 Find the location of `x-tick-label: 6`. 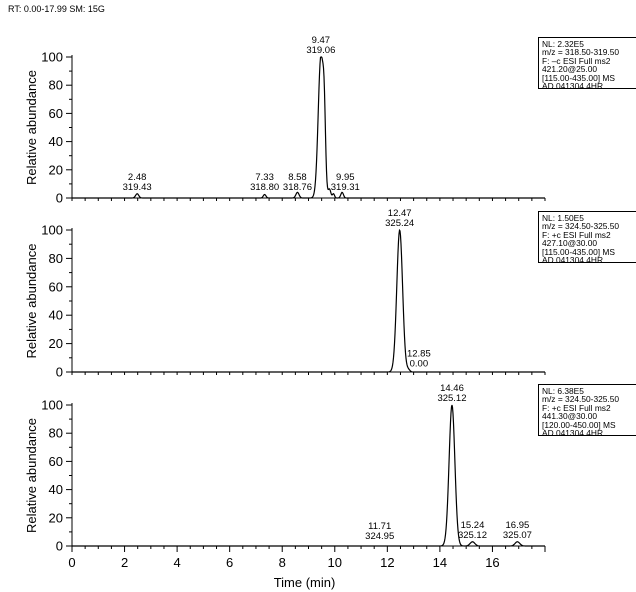

x-tick-label: 6 is located at coordinates (229, 562).